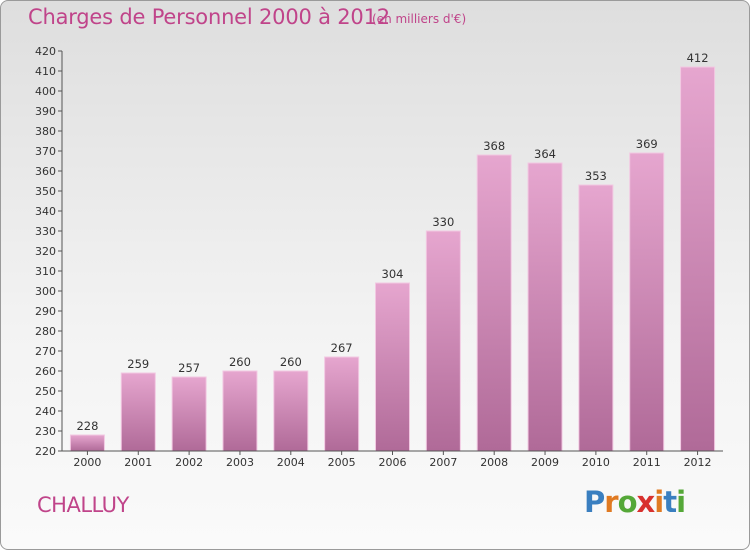  What do you see at coordinates (189, 368) in the screenshot?
I see `value-label-2002: 257` at bounding box center [189, 368].